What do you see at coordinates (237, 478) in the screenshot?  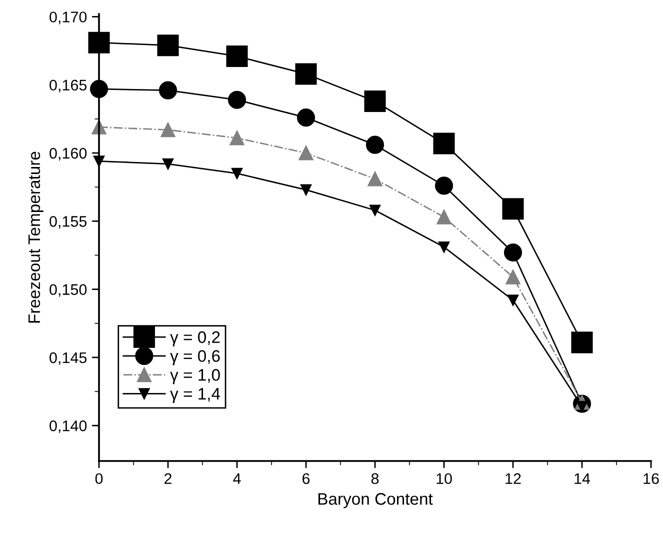 I see `x-tick-label: 4` at bounding box center [237, 478].